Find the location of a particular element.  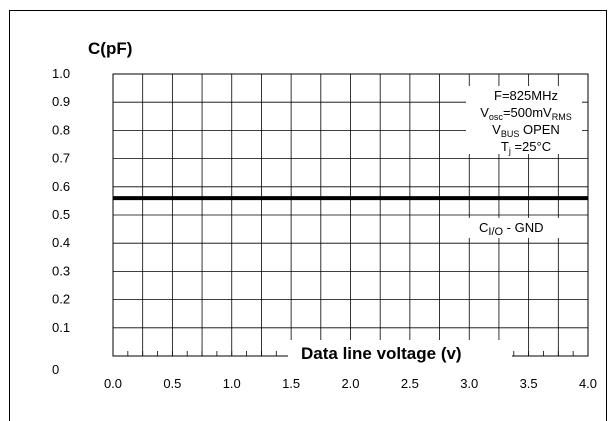

condition-line: Tj =25°C is located at coordinates (526, 147).